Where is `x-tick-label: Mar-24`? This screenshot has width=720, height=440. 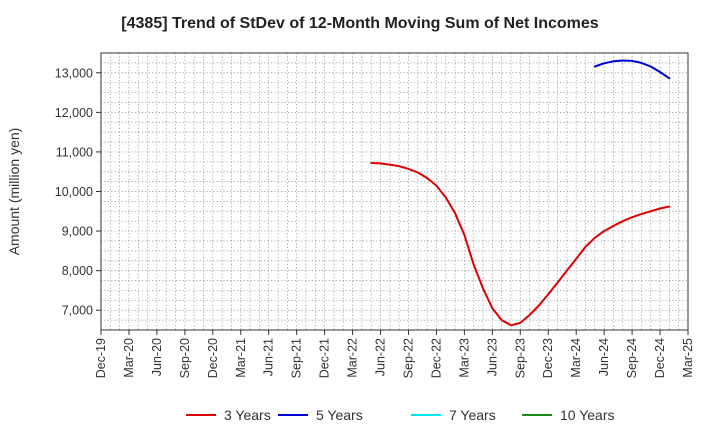
x-tick-label: Mar-24 is located at coordinates (576, 358).